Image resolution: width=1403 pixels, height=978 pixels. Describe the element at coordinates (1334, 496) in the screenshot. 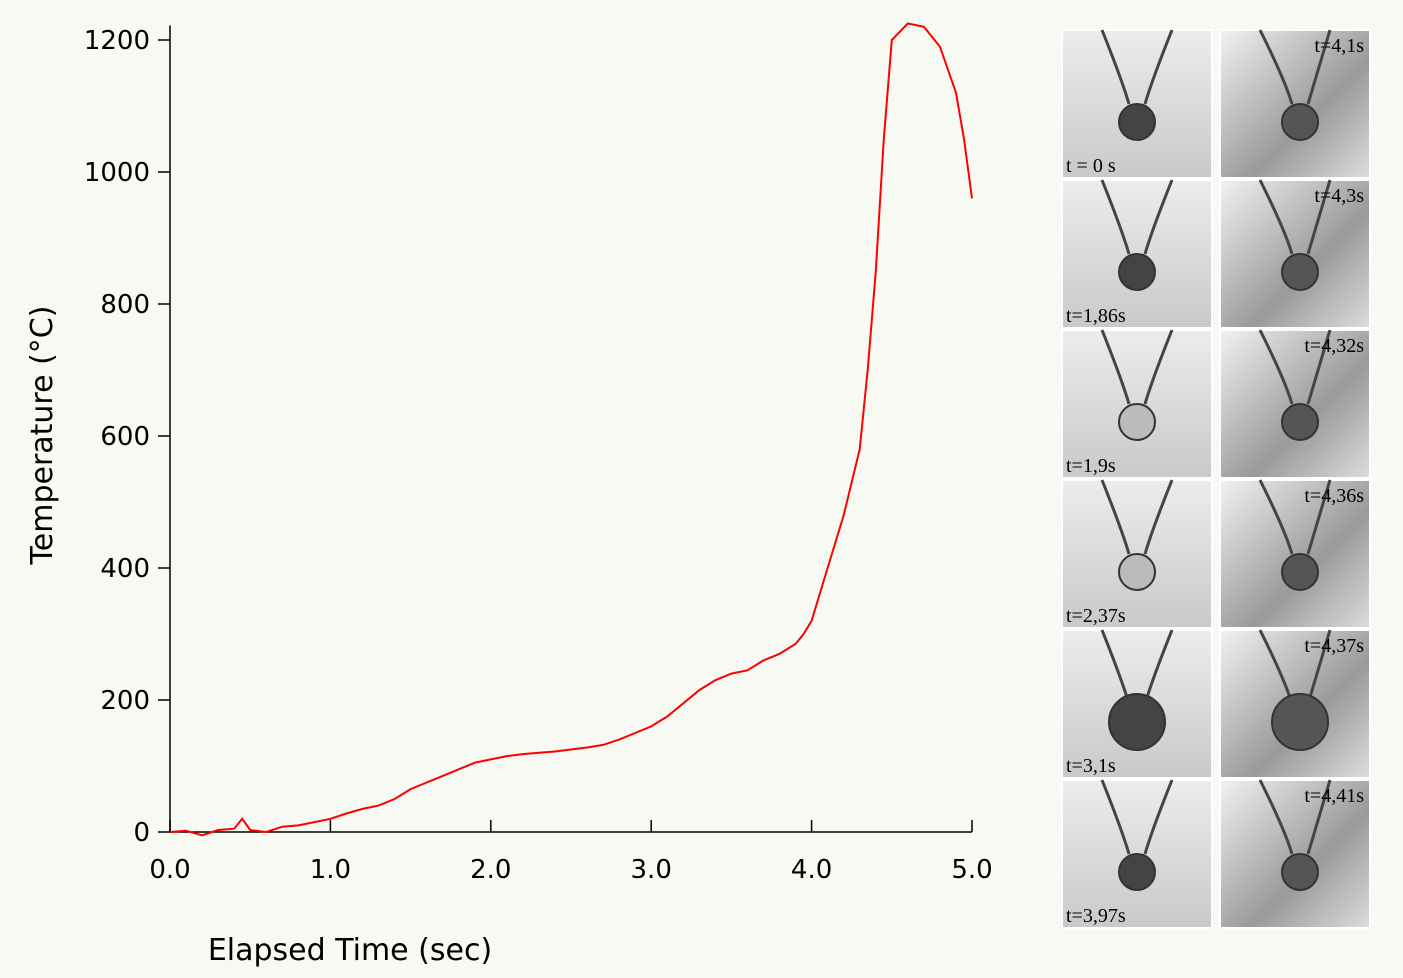

I see `frame-label: t=4,36s` at that location.